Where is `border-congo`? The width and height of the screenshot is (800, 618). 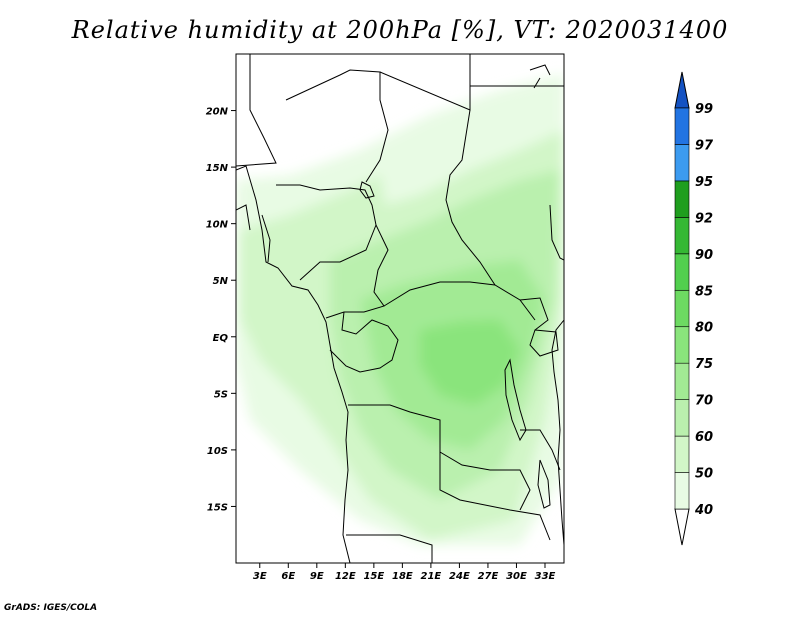 border-congo is located at coordinates (364, 342).